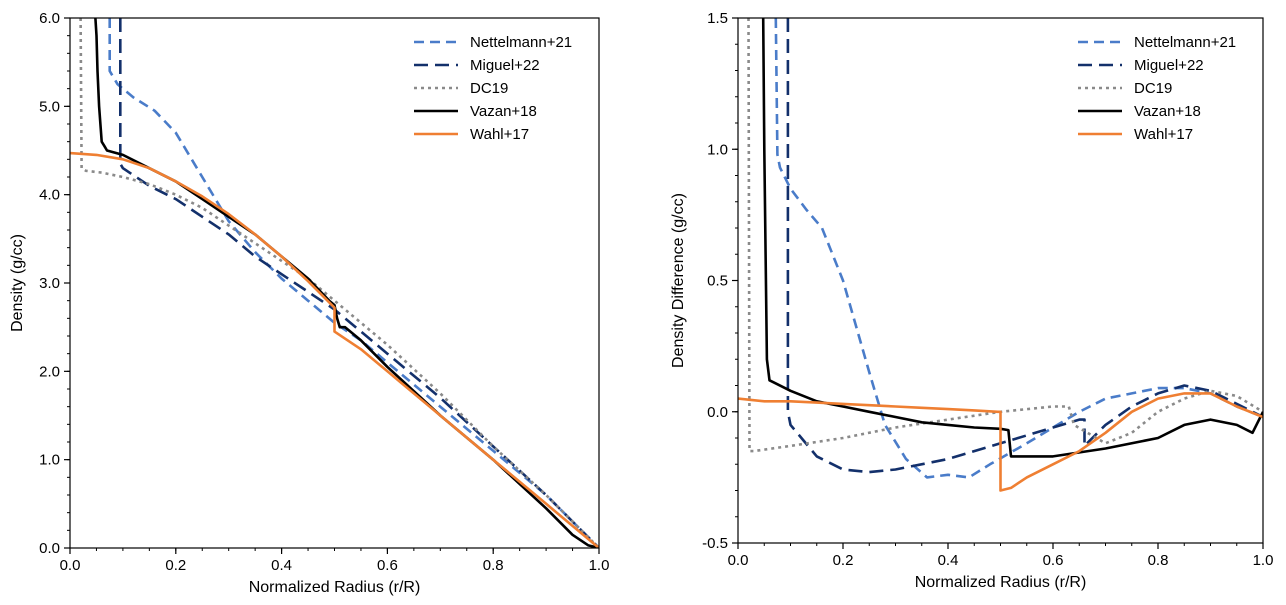  What do you see at coordinates (49, 195) in the screenshot?
I see `y-tick-label: 4.0` at bounding box center [49, 195].